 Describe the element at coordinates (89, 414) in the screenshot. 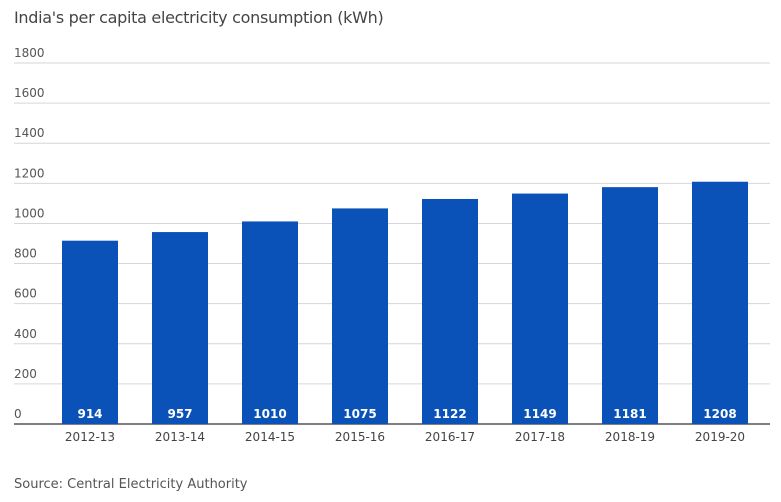

I see `data-label: 914` at that location.